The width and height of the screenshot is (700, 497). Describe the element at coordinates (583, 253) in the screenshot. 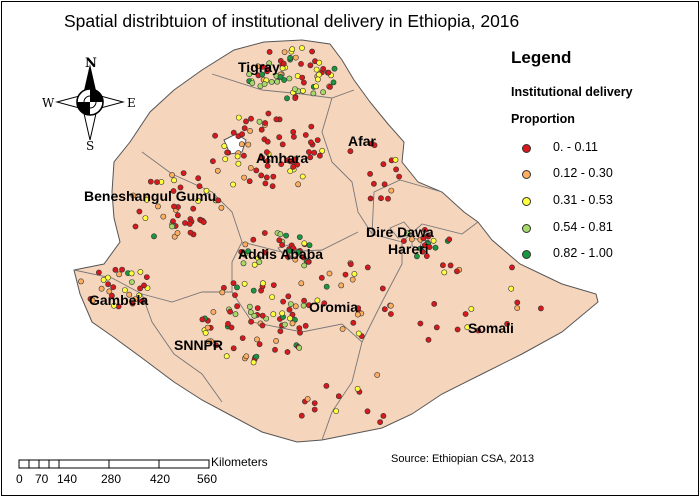

I see `legend-label: 0.82 - 1.00` at that location.